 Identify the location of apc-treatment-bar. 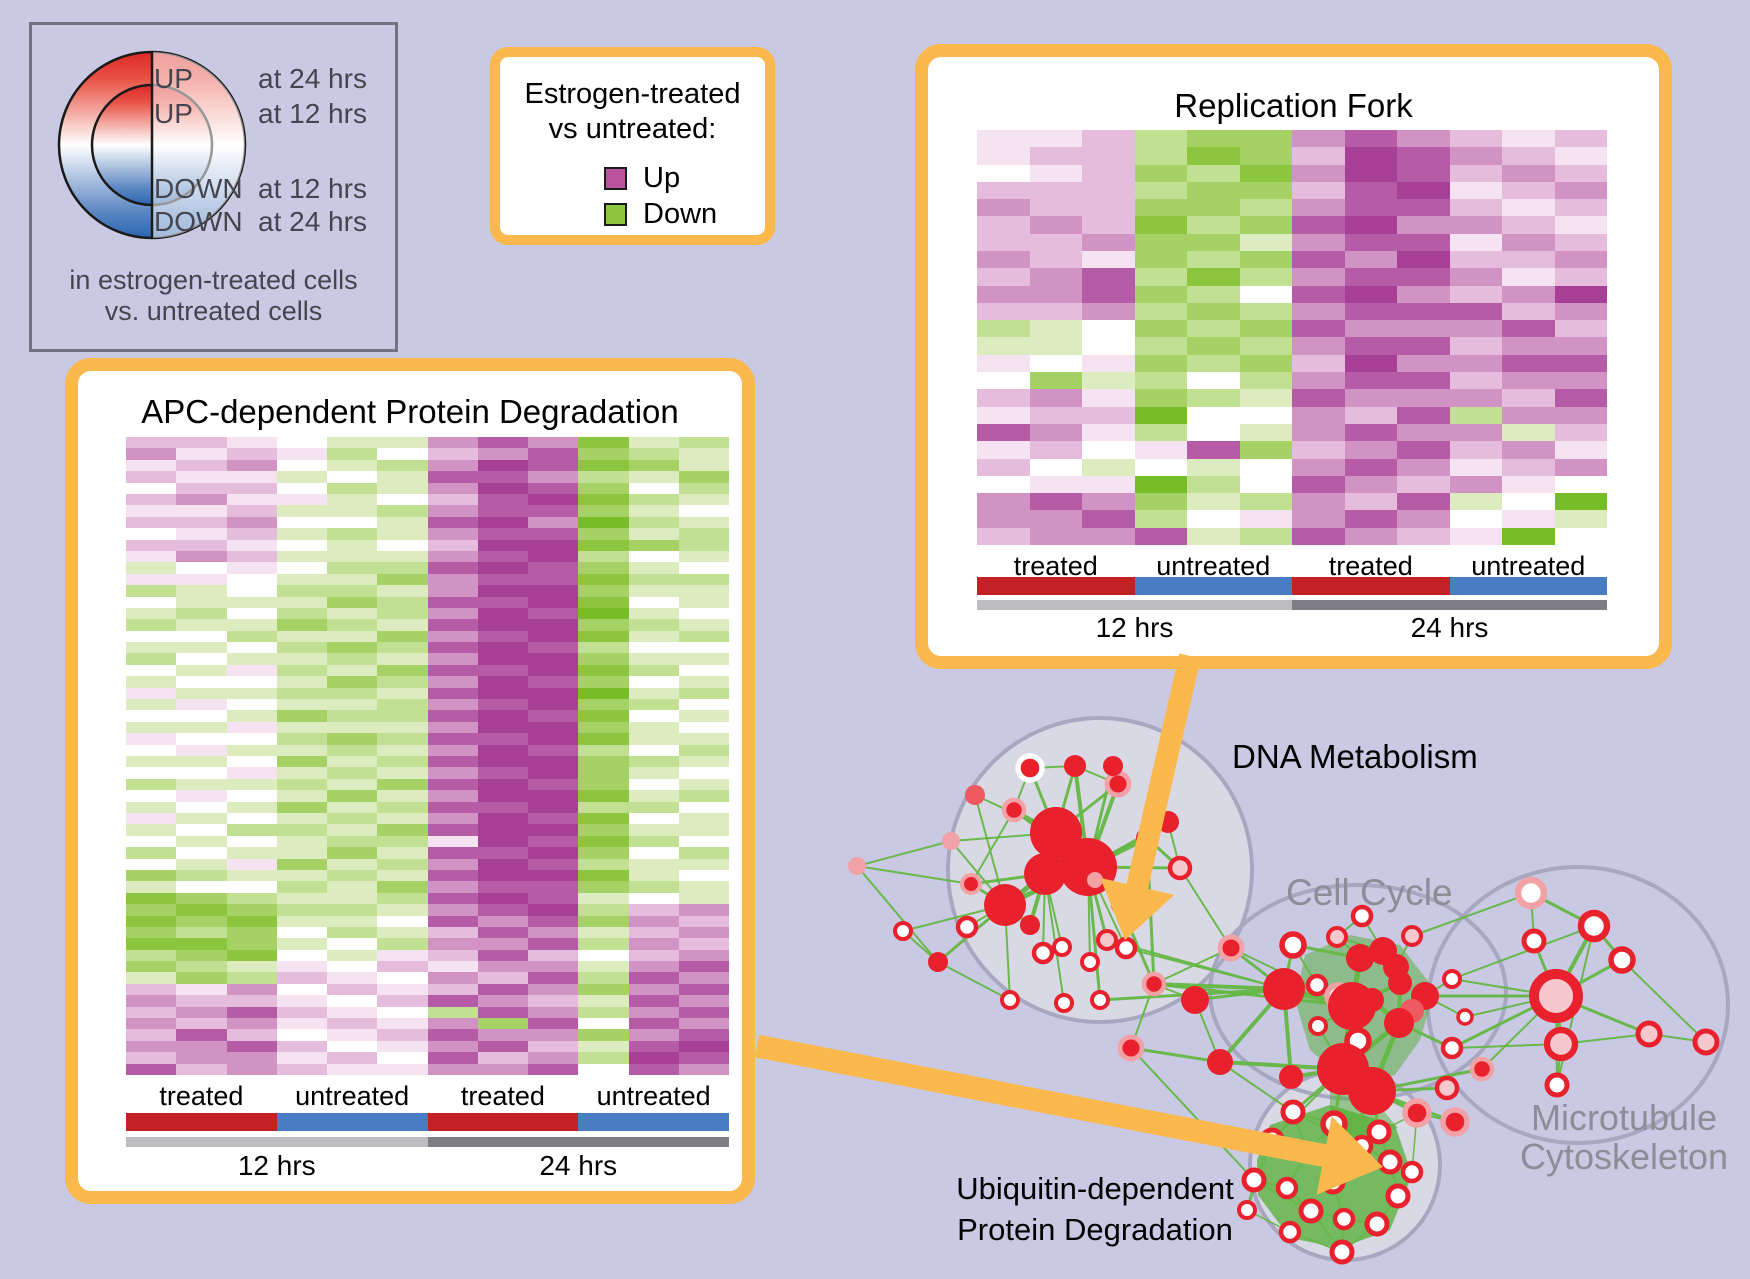
(427, 1122).